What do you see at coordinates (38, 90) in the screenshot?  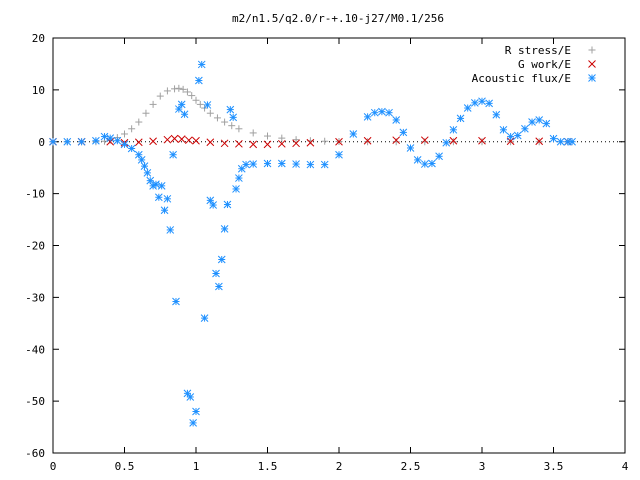 I see `y-tick-label: 10` at bounding box center [38, 90].